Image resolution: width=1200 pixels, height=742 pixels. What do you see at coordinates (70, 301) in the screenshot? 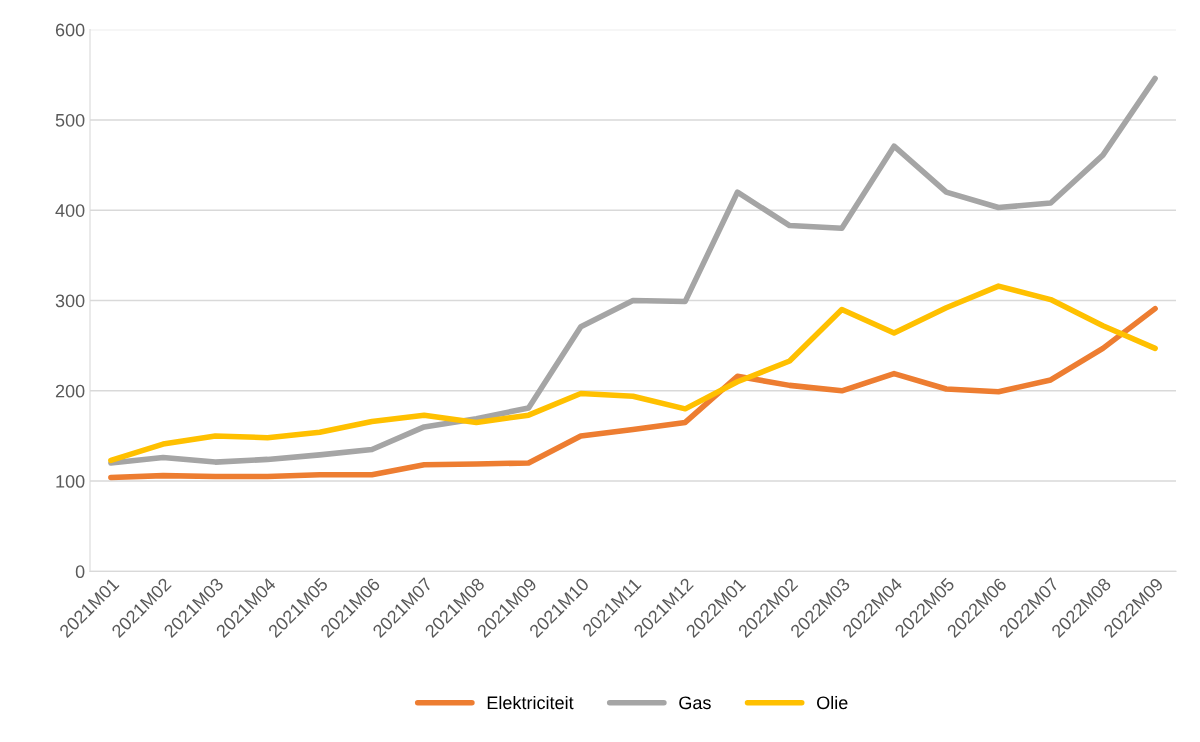
I see `y-tick-label: 300` at bounding box center [70, 301].